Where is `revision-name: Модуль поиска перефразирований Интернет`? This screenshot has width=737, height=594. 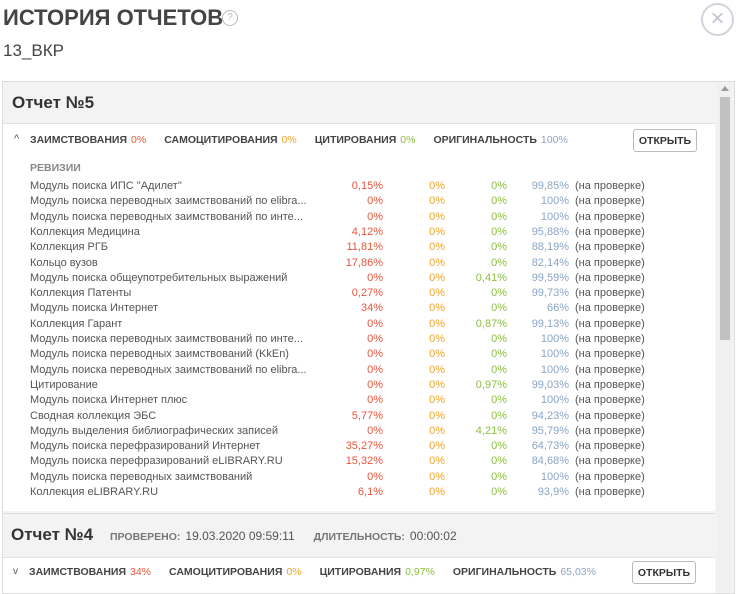
revision-name: Модуль поиска перефразирований Интернет is located at coordinates (145, 446).